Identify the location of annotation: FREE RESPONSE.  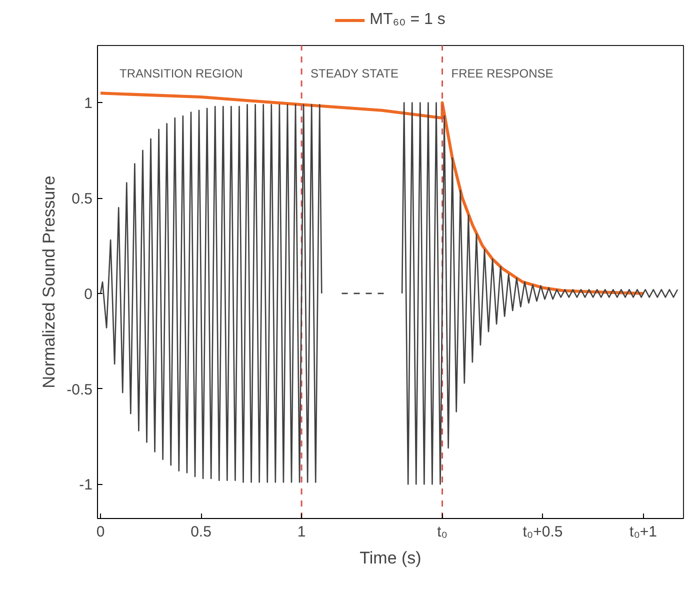
(502, 73).